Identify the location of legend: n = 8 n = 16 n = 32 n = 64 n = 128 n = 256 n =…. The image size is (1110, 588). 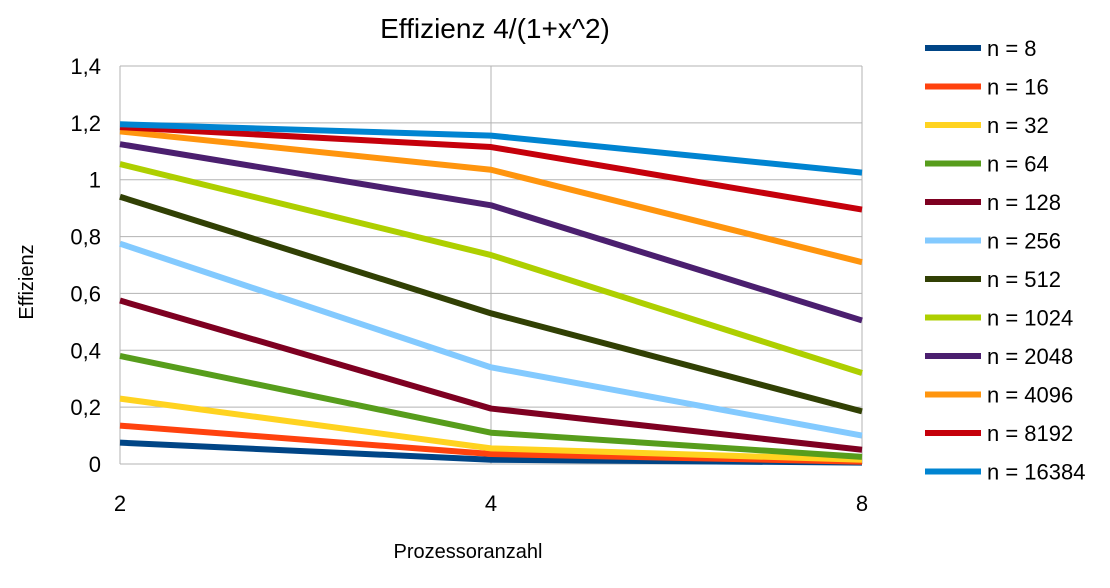
(1005, 260).